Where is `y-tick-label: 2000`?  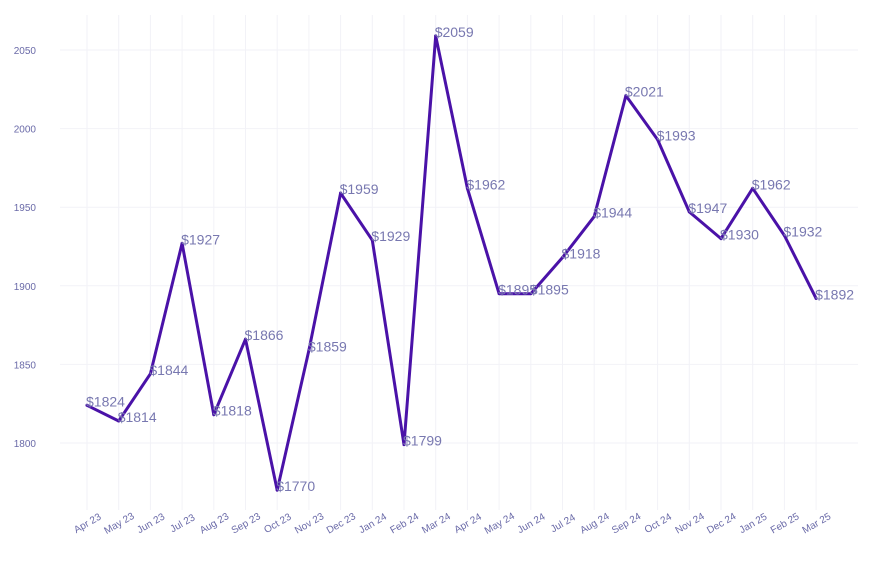
y-tick-label: 2000 is located at coordinates (25, 130).